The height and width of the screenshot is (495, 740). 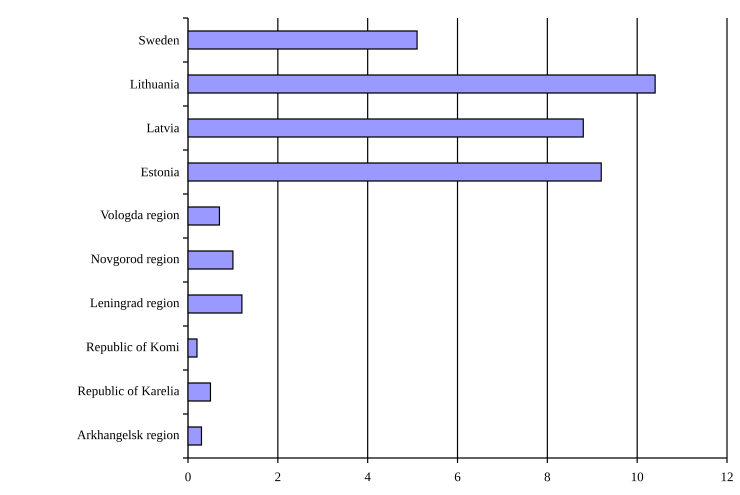 I want to click on y-tick-label: Arkhangelsk region, so click(x=128, y=436).